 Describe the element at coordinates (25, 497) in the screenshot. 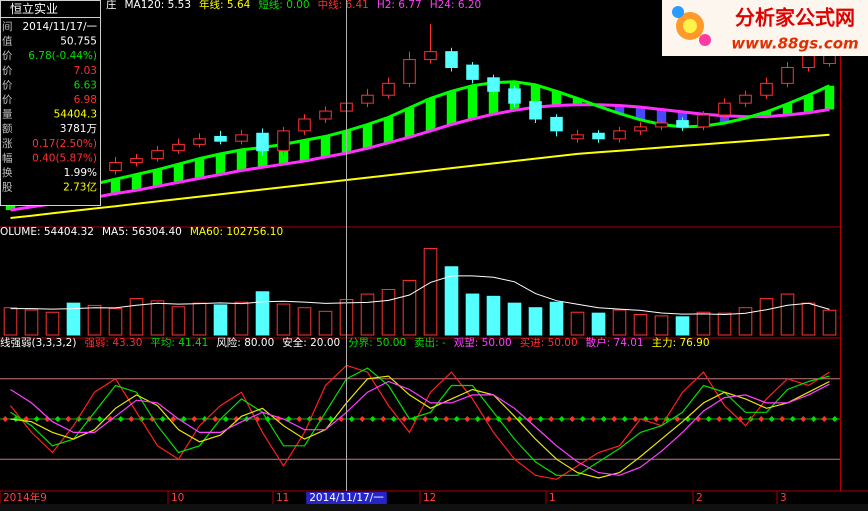

I see `x-tick-label: 2014年9` at that location.